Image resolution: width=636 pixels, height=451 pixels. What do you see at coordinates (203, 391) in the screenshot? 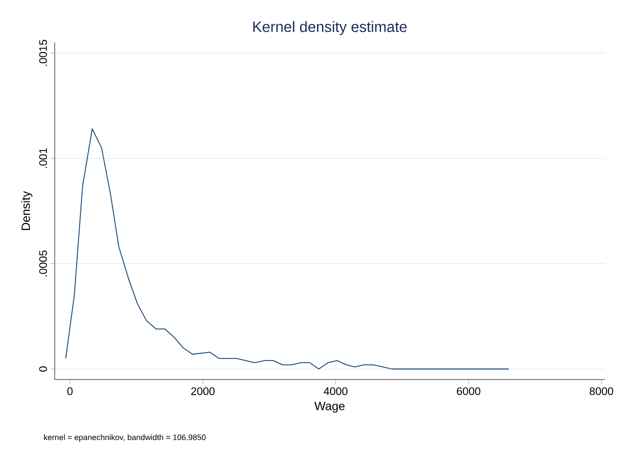
I see `x-tick-label: 2000` at bounding box center [203, 391].